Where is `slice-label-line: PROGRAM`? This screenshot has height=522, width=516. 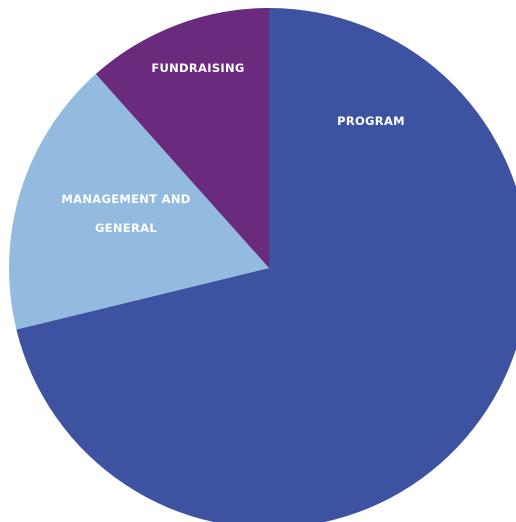 slice-label-line: PROGRAM is located at coordinates (371, 121).